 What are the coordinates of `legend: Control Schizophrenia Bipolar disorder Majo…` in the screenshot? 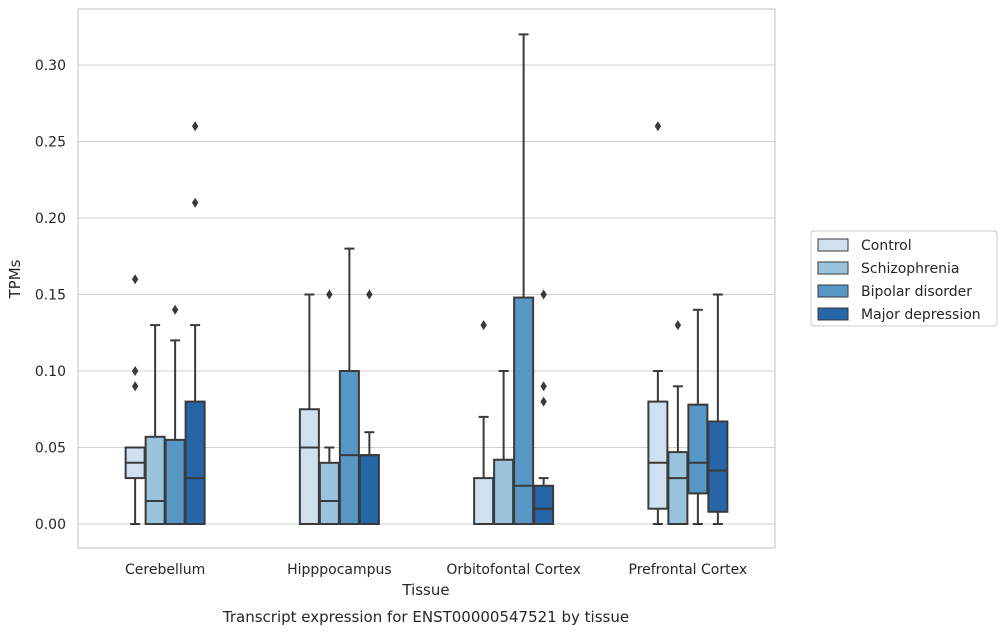 It's located at (904, 278).